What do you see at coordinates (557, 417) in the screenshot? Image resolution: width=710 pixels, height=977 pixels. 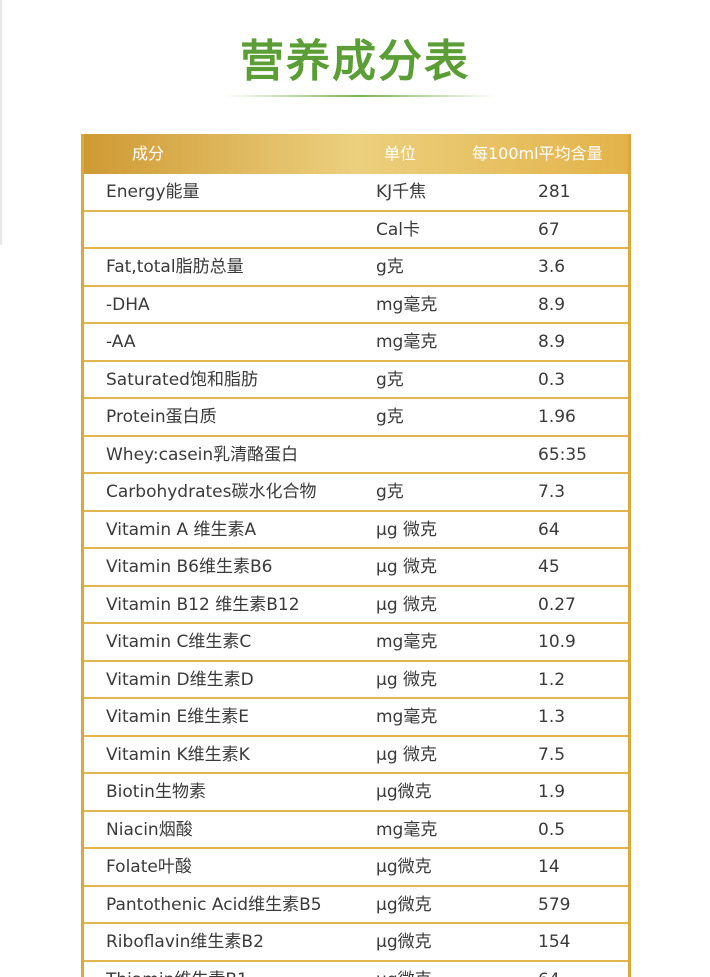 I see `row-amount: 1.96` at bounding box center [557, 417].